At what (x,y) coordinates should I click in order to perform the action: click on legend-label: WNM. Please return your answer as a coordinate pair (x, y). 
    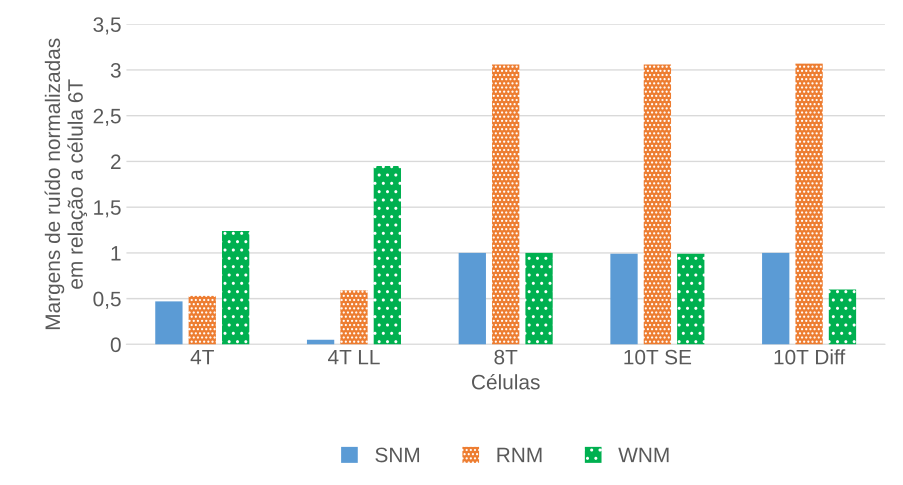
    Looking at the image, I should click on (643, 455).